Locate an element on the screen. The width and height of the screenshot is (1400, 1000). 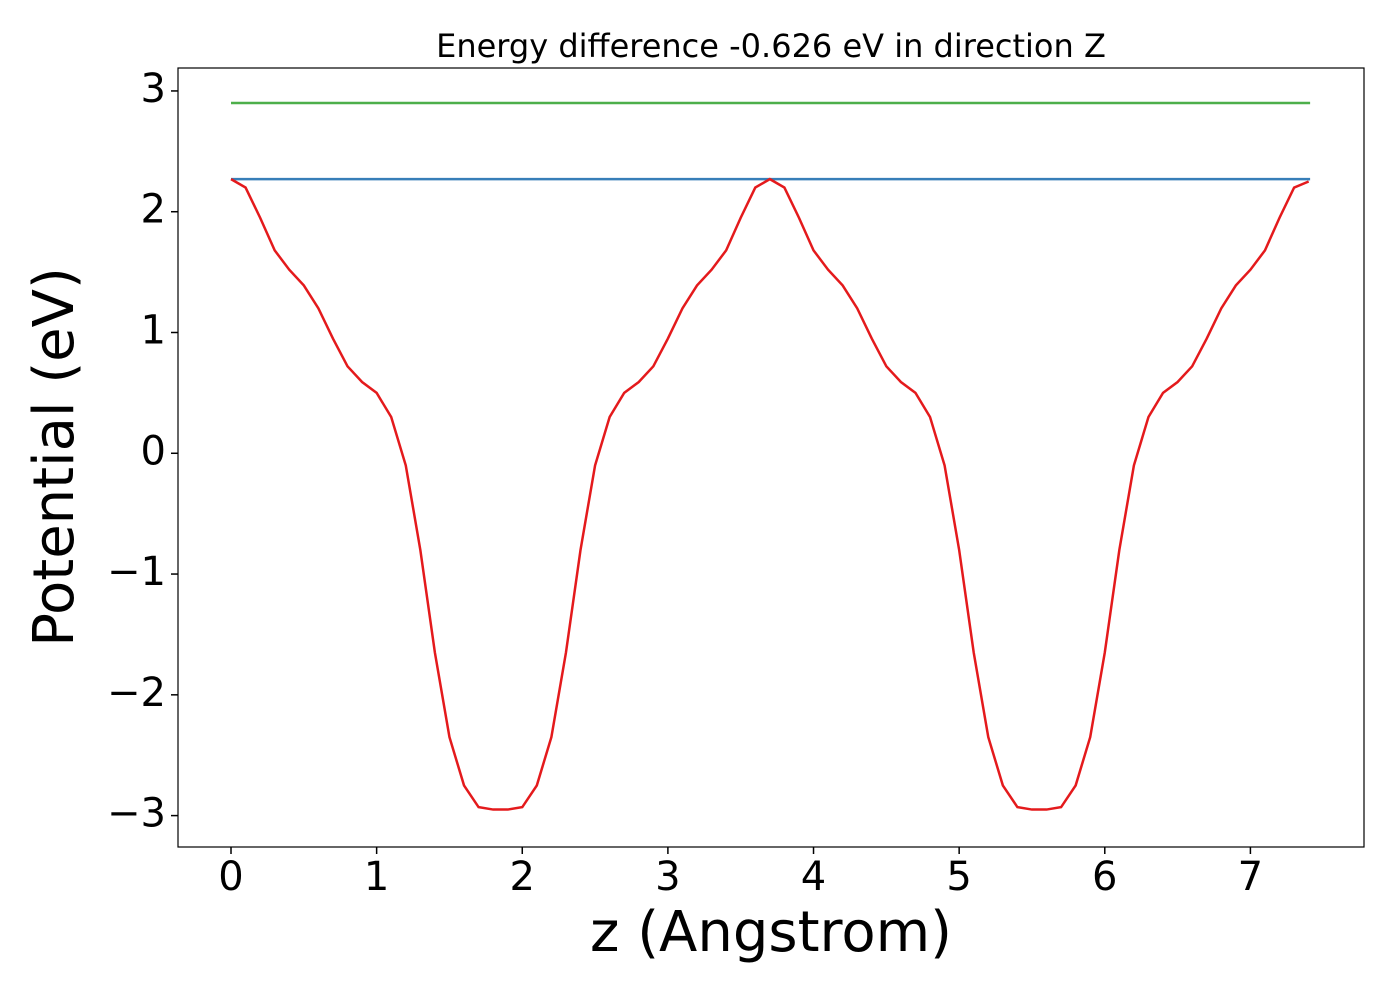
x-tick-label: 3 is located at coordinates (667, 877).